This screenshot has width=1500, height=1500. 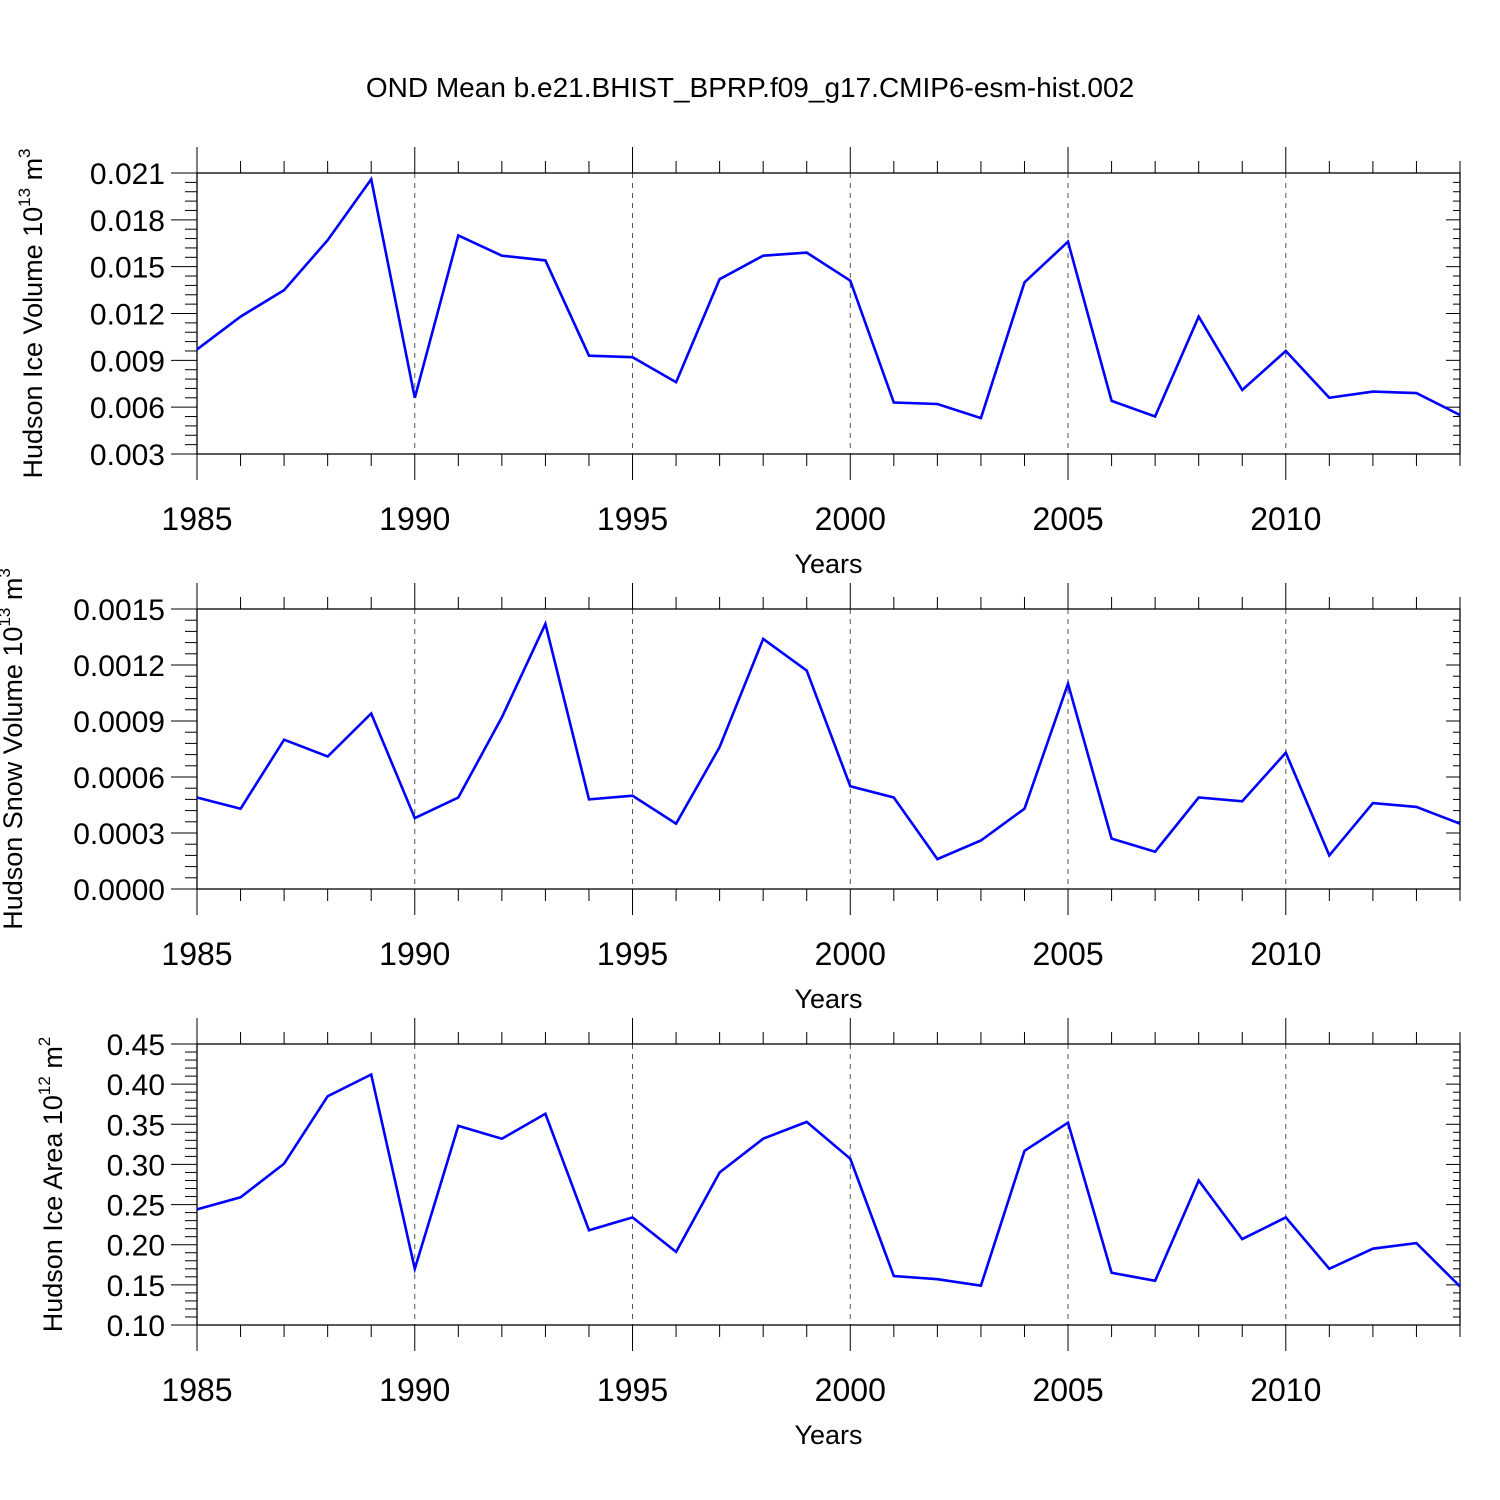 I want to click on y-tick-label: 0.009, so click(x=127, y=361).